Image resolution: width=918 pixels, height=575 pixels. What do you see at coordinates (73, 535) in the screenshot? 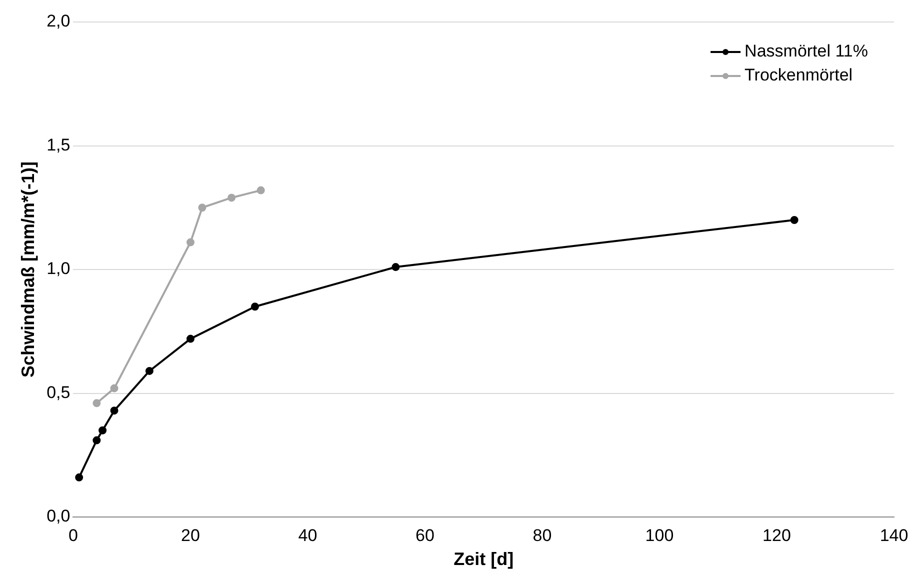
I see `x-tick-label: 0` at bounding box center [73, 535].